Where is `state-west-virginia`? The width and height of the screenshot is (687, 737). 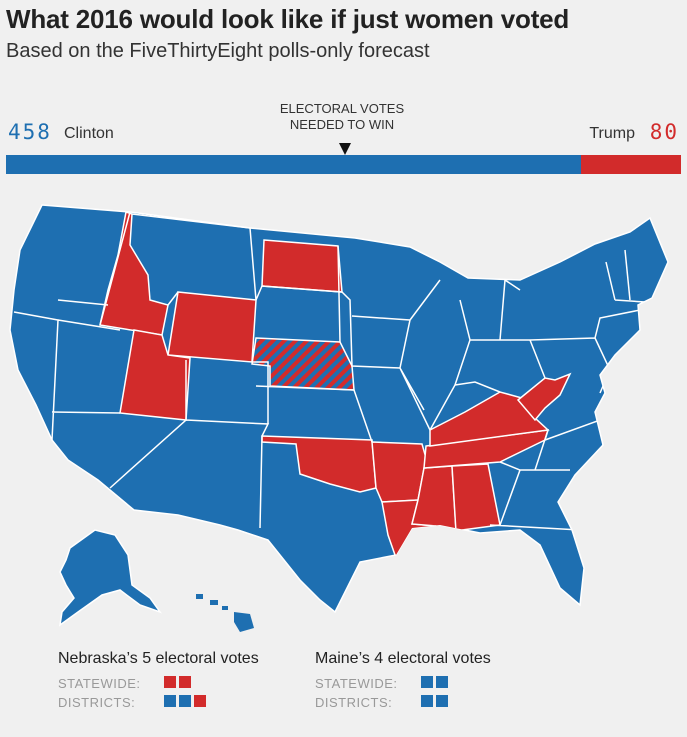 state-west-virginia is located at coordinates (544, 397).